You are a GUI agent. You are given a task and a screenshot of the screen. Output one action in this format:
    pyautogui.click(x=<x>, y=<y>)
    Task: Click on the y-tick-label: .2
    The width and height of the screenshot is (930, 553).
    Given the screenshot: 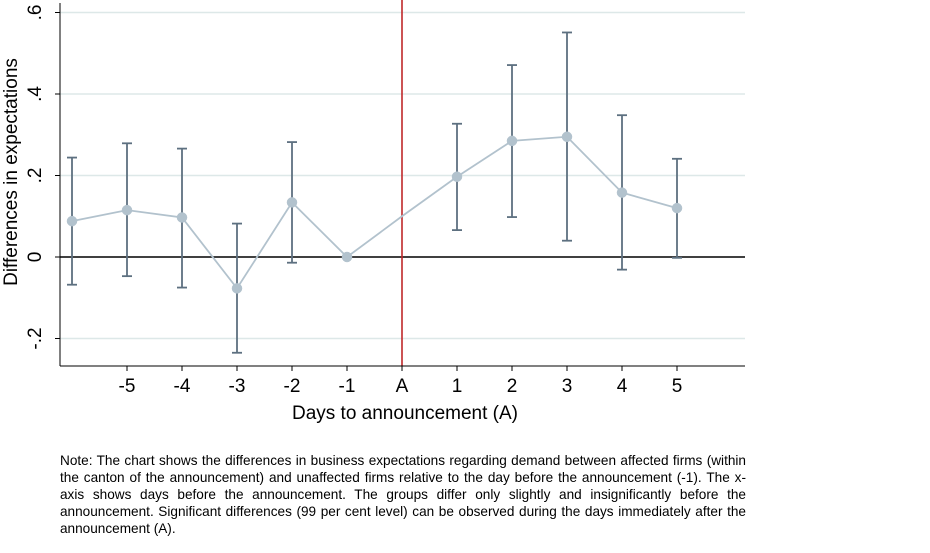 What is the action you would take?
    pyautogui.click(x=35, y=176)
    